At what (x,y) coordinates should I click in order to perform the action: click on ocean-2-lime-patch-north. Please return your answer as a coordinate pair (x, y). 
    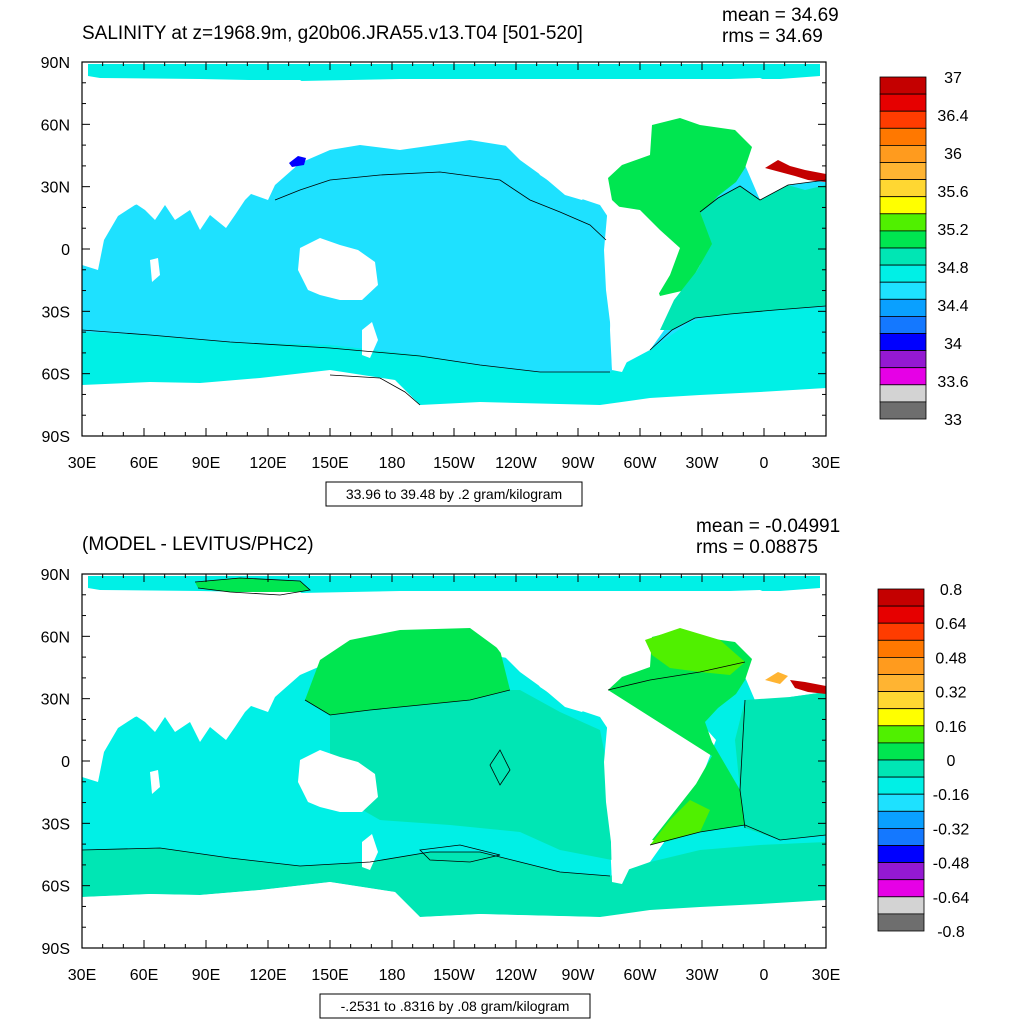
    Looking at the image, I should click on (695, 651).